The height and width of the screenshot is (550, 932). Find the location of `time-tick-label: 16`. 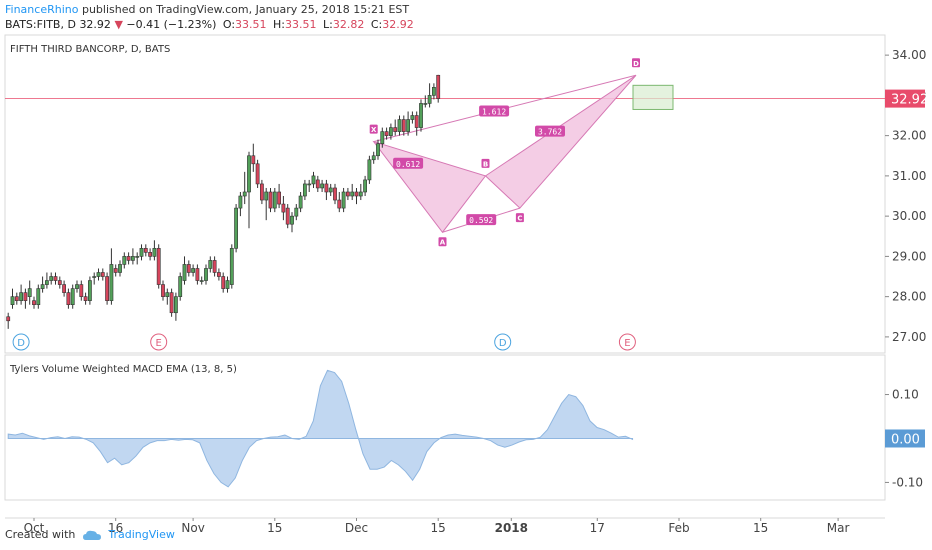

time-tick-label: 16 is located at coordinates (115, 528).